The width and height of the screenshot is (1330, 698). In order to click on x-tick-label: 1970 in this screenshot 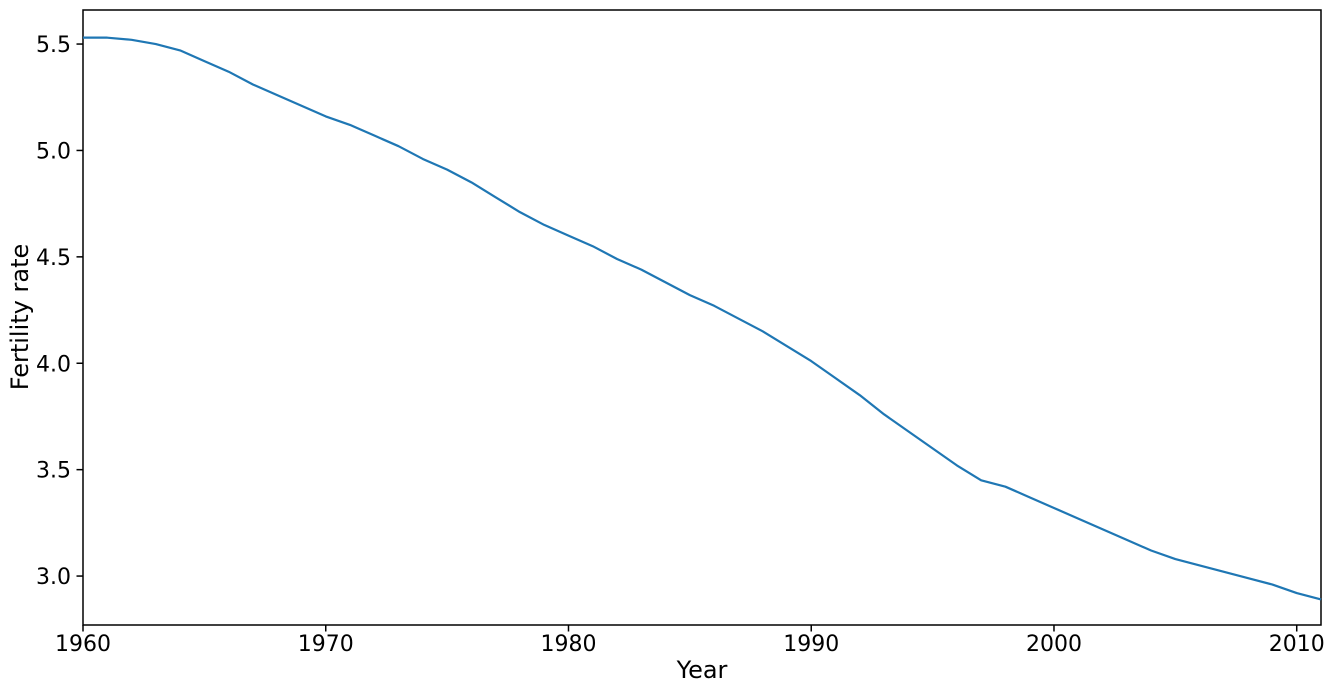, I will do `click(326, 644)`.